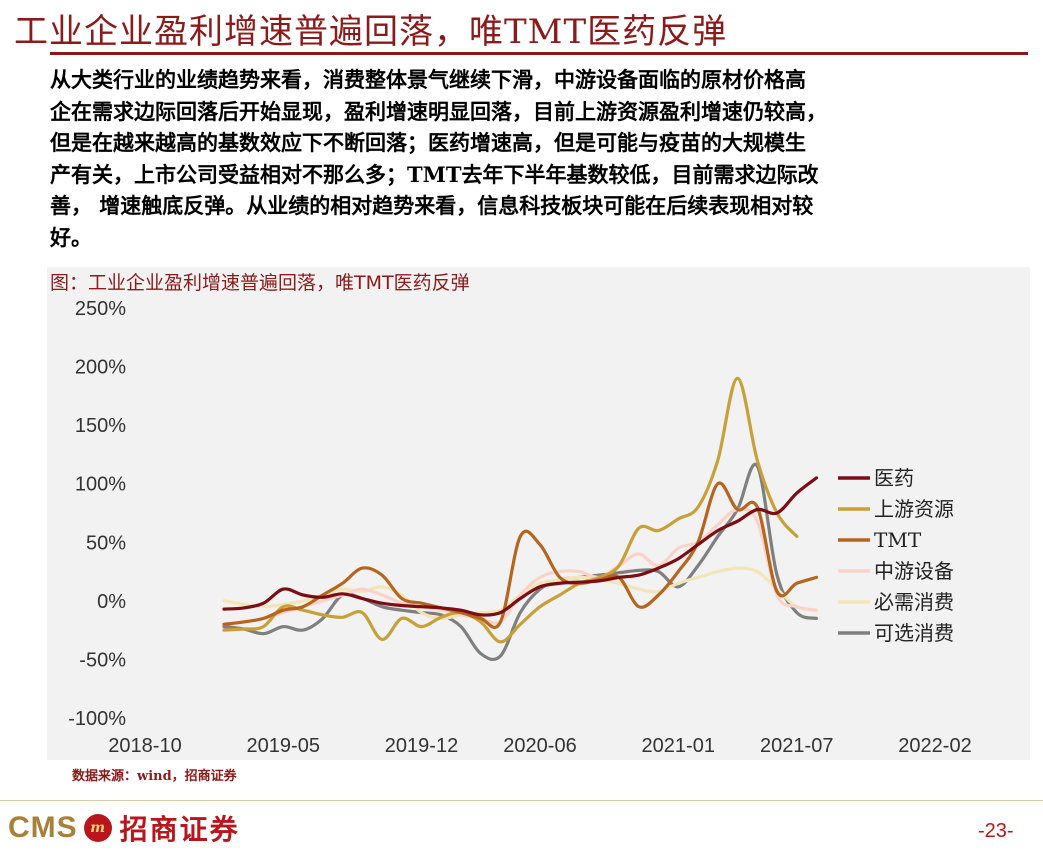 Image resolution: width=1043 pixels, height=852 pixels. What do you see at coordinates (97, 719) in the screenshot?
I see `y-tick-label: -100%` at bounding box center [97, 719].